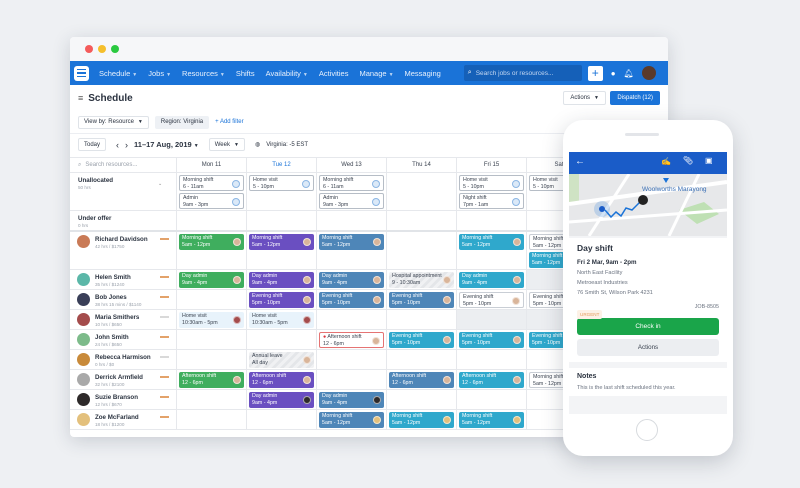 The height and width of the screenshot is (488, 800). I want to click on maximize-window-button, so click(115, 49).